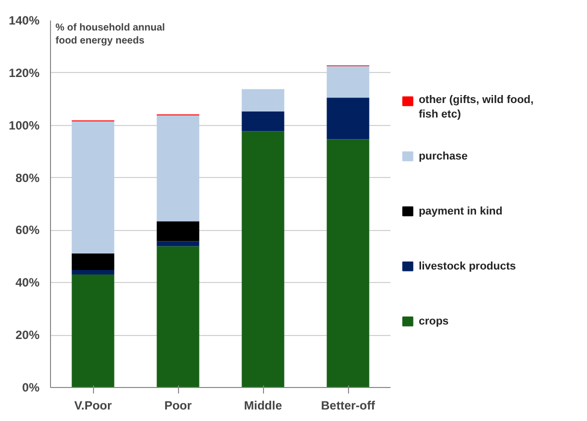  I want to click on y-tick-label: 20%, so click(27, 335).